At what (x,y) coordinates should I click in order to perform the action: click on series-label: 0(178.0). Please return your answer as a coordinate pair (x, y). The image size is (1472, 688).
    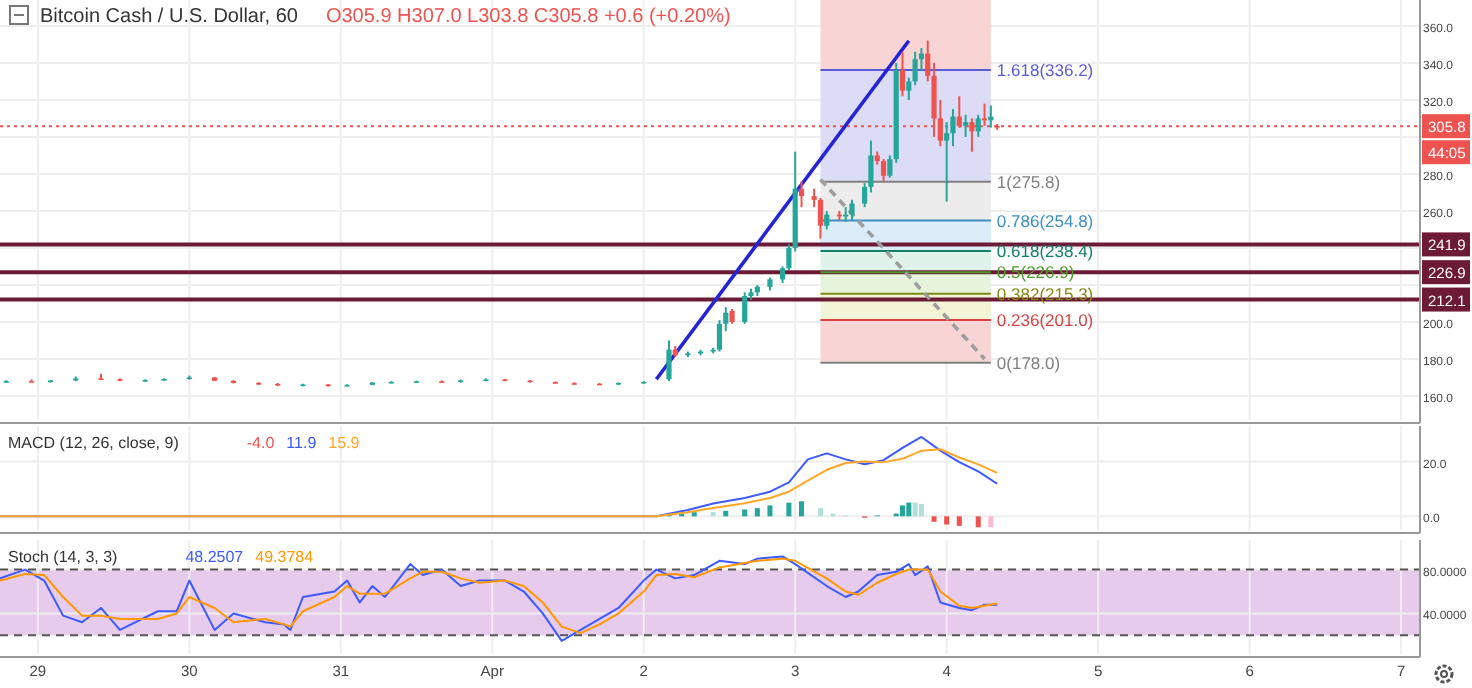
    Looking at the image, I should click on (1028, 362).